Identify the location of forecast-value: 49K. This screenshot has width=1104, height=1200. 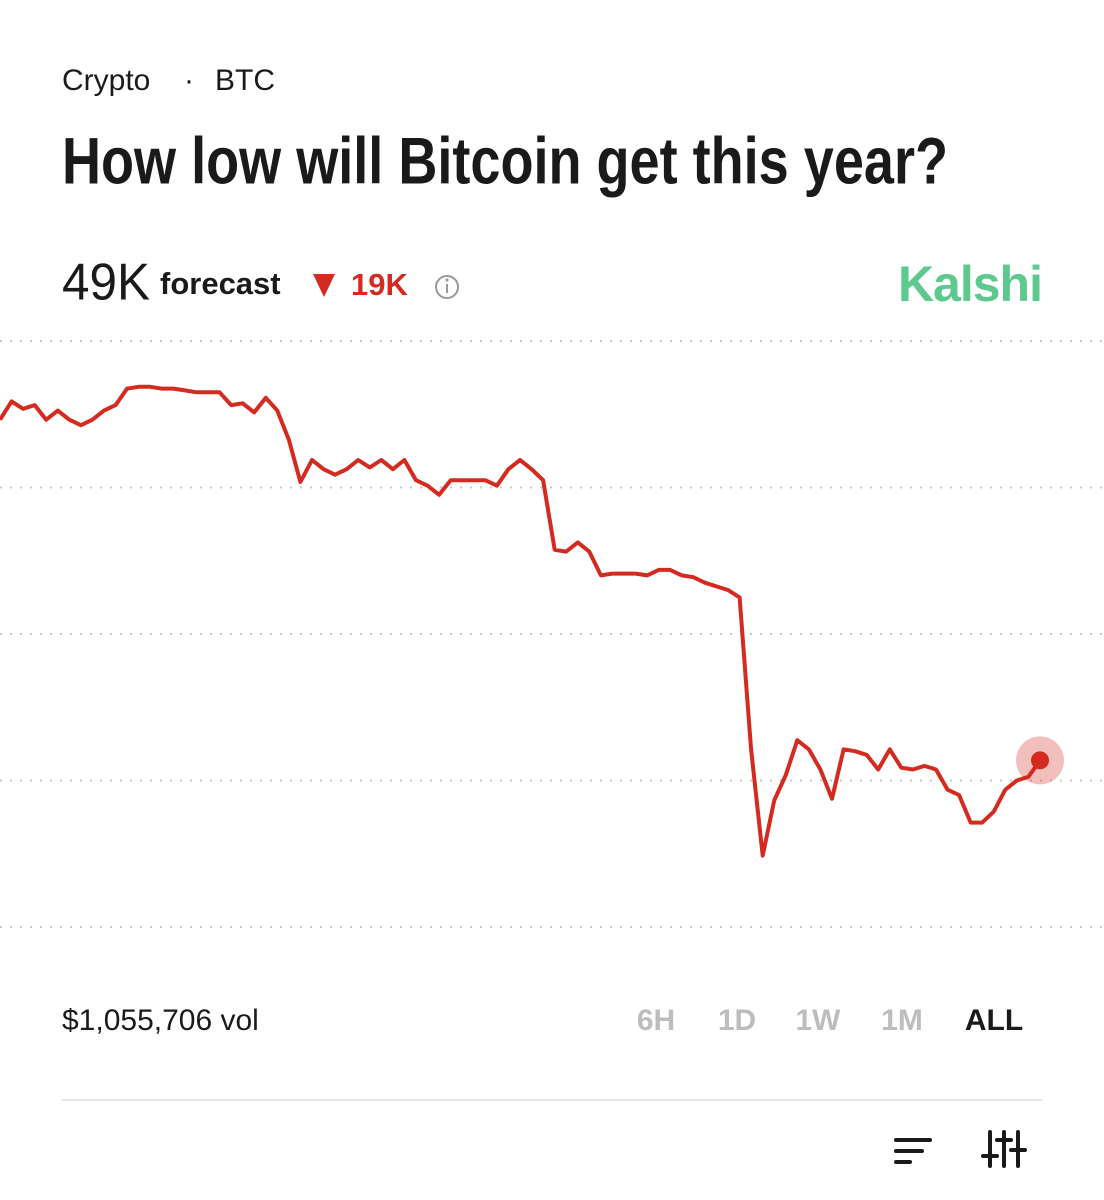
(106, 283).